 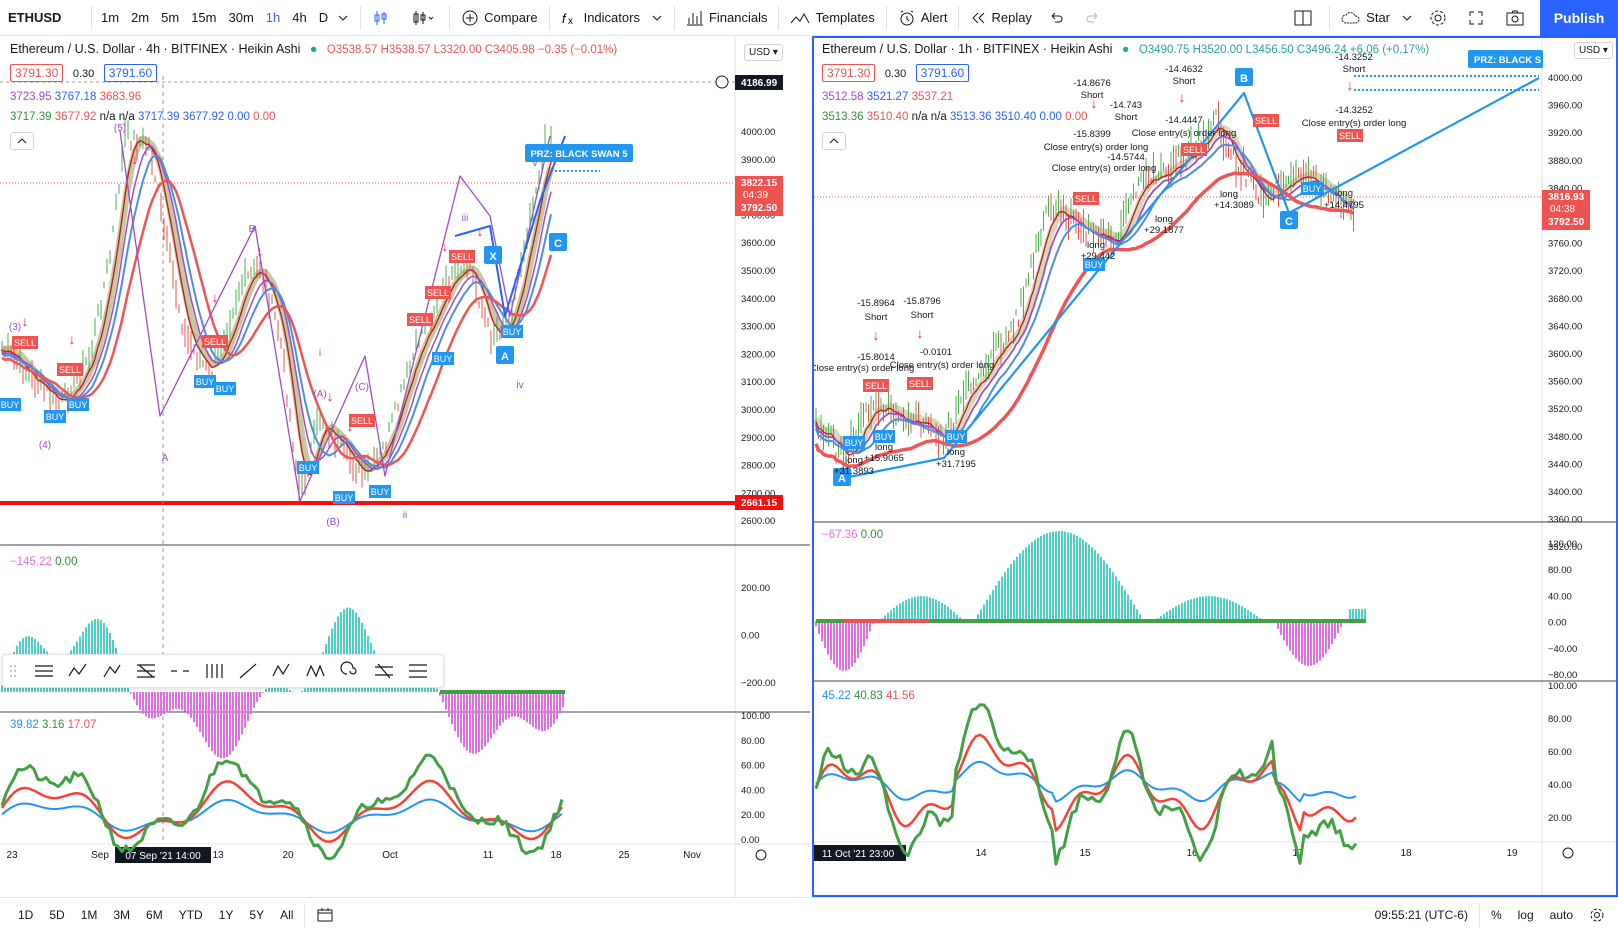 I want to click on ind-value: 3717.39, so click(x=31, y=117).